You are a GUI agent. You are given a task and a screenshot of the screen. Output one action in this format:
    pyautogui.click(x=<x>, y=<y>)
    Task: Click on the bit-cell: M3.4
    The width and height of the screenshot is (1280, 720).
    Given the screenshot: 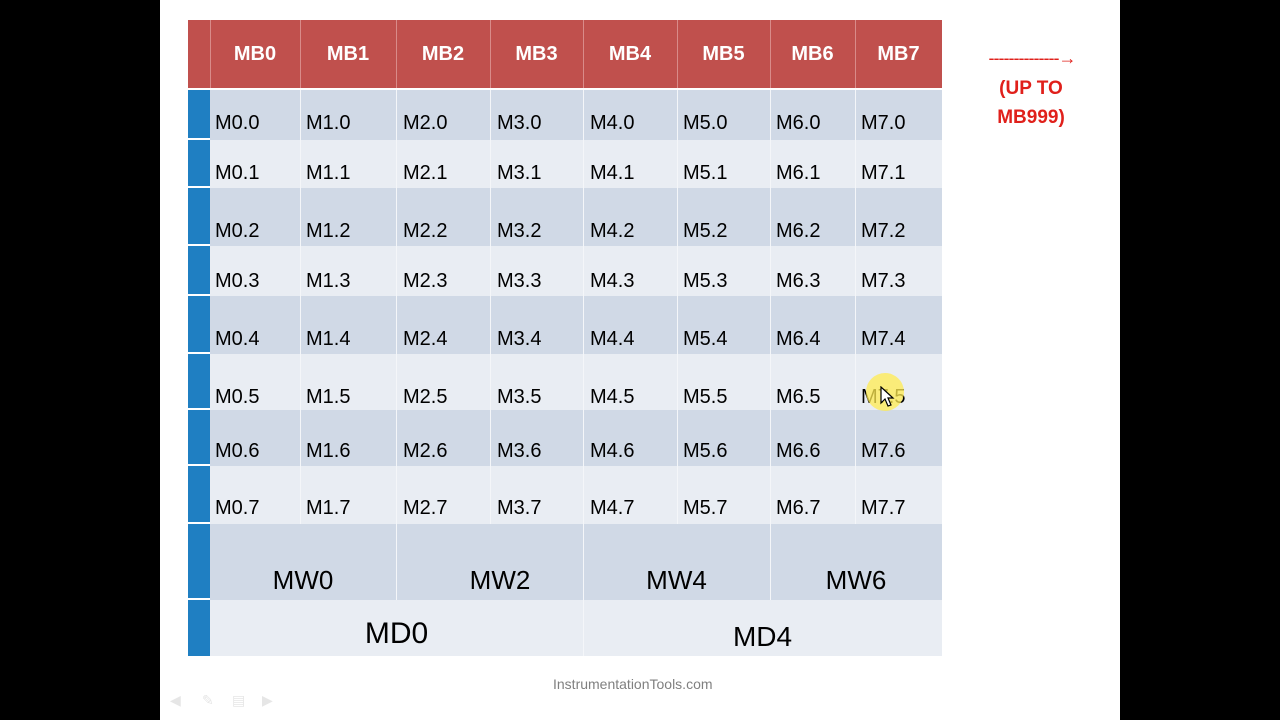 What is the action you would take?
    pyautogui.click(x=519, y=338)
    